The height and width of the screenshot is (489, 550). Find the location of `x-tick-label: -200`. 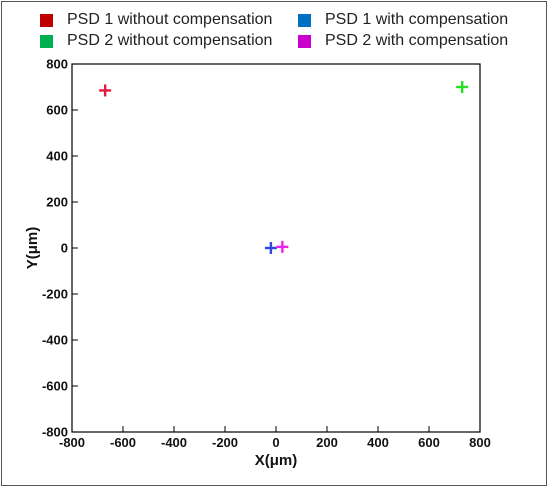

x-tick-label: -200 is located at coordinates (225, 442).